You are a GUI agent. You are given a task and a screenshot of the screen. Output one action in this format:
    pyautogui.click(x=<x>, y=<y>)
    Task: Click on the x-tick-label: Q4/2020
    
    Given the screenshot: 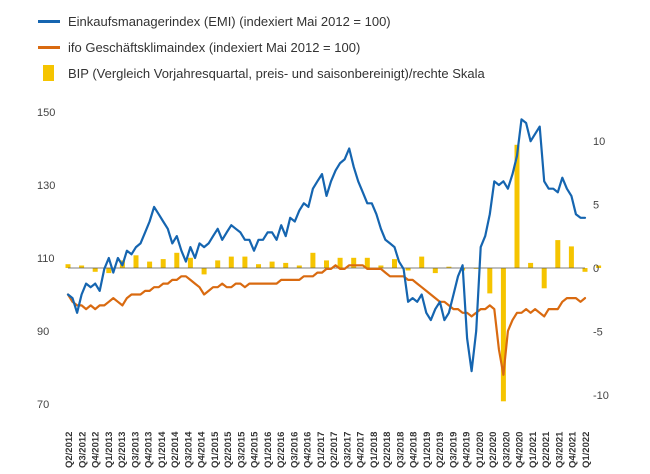 What is the action you would take?
    pyautogui.click(x=520, y=450)
    